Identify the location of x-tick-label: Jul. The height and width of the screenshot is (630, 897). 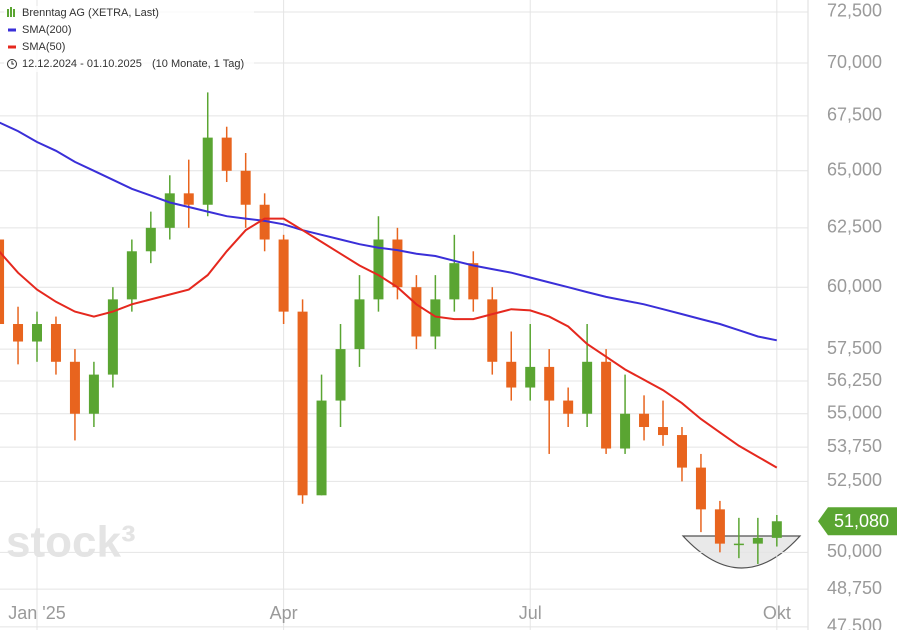
(530, 613).